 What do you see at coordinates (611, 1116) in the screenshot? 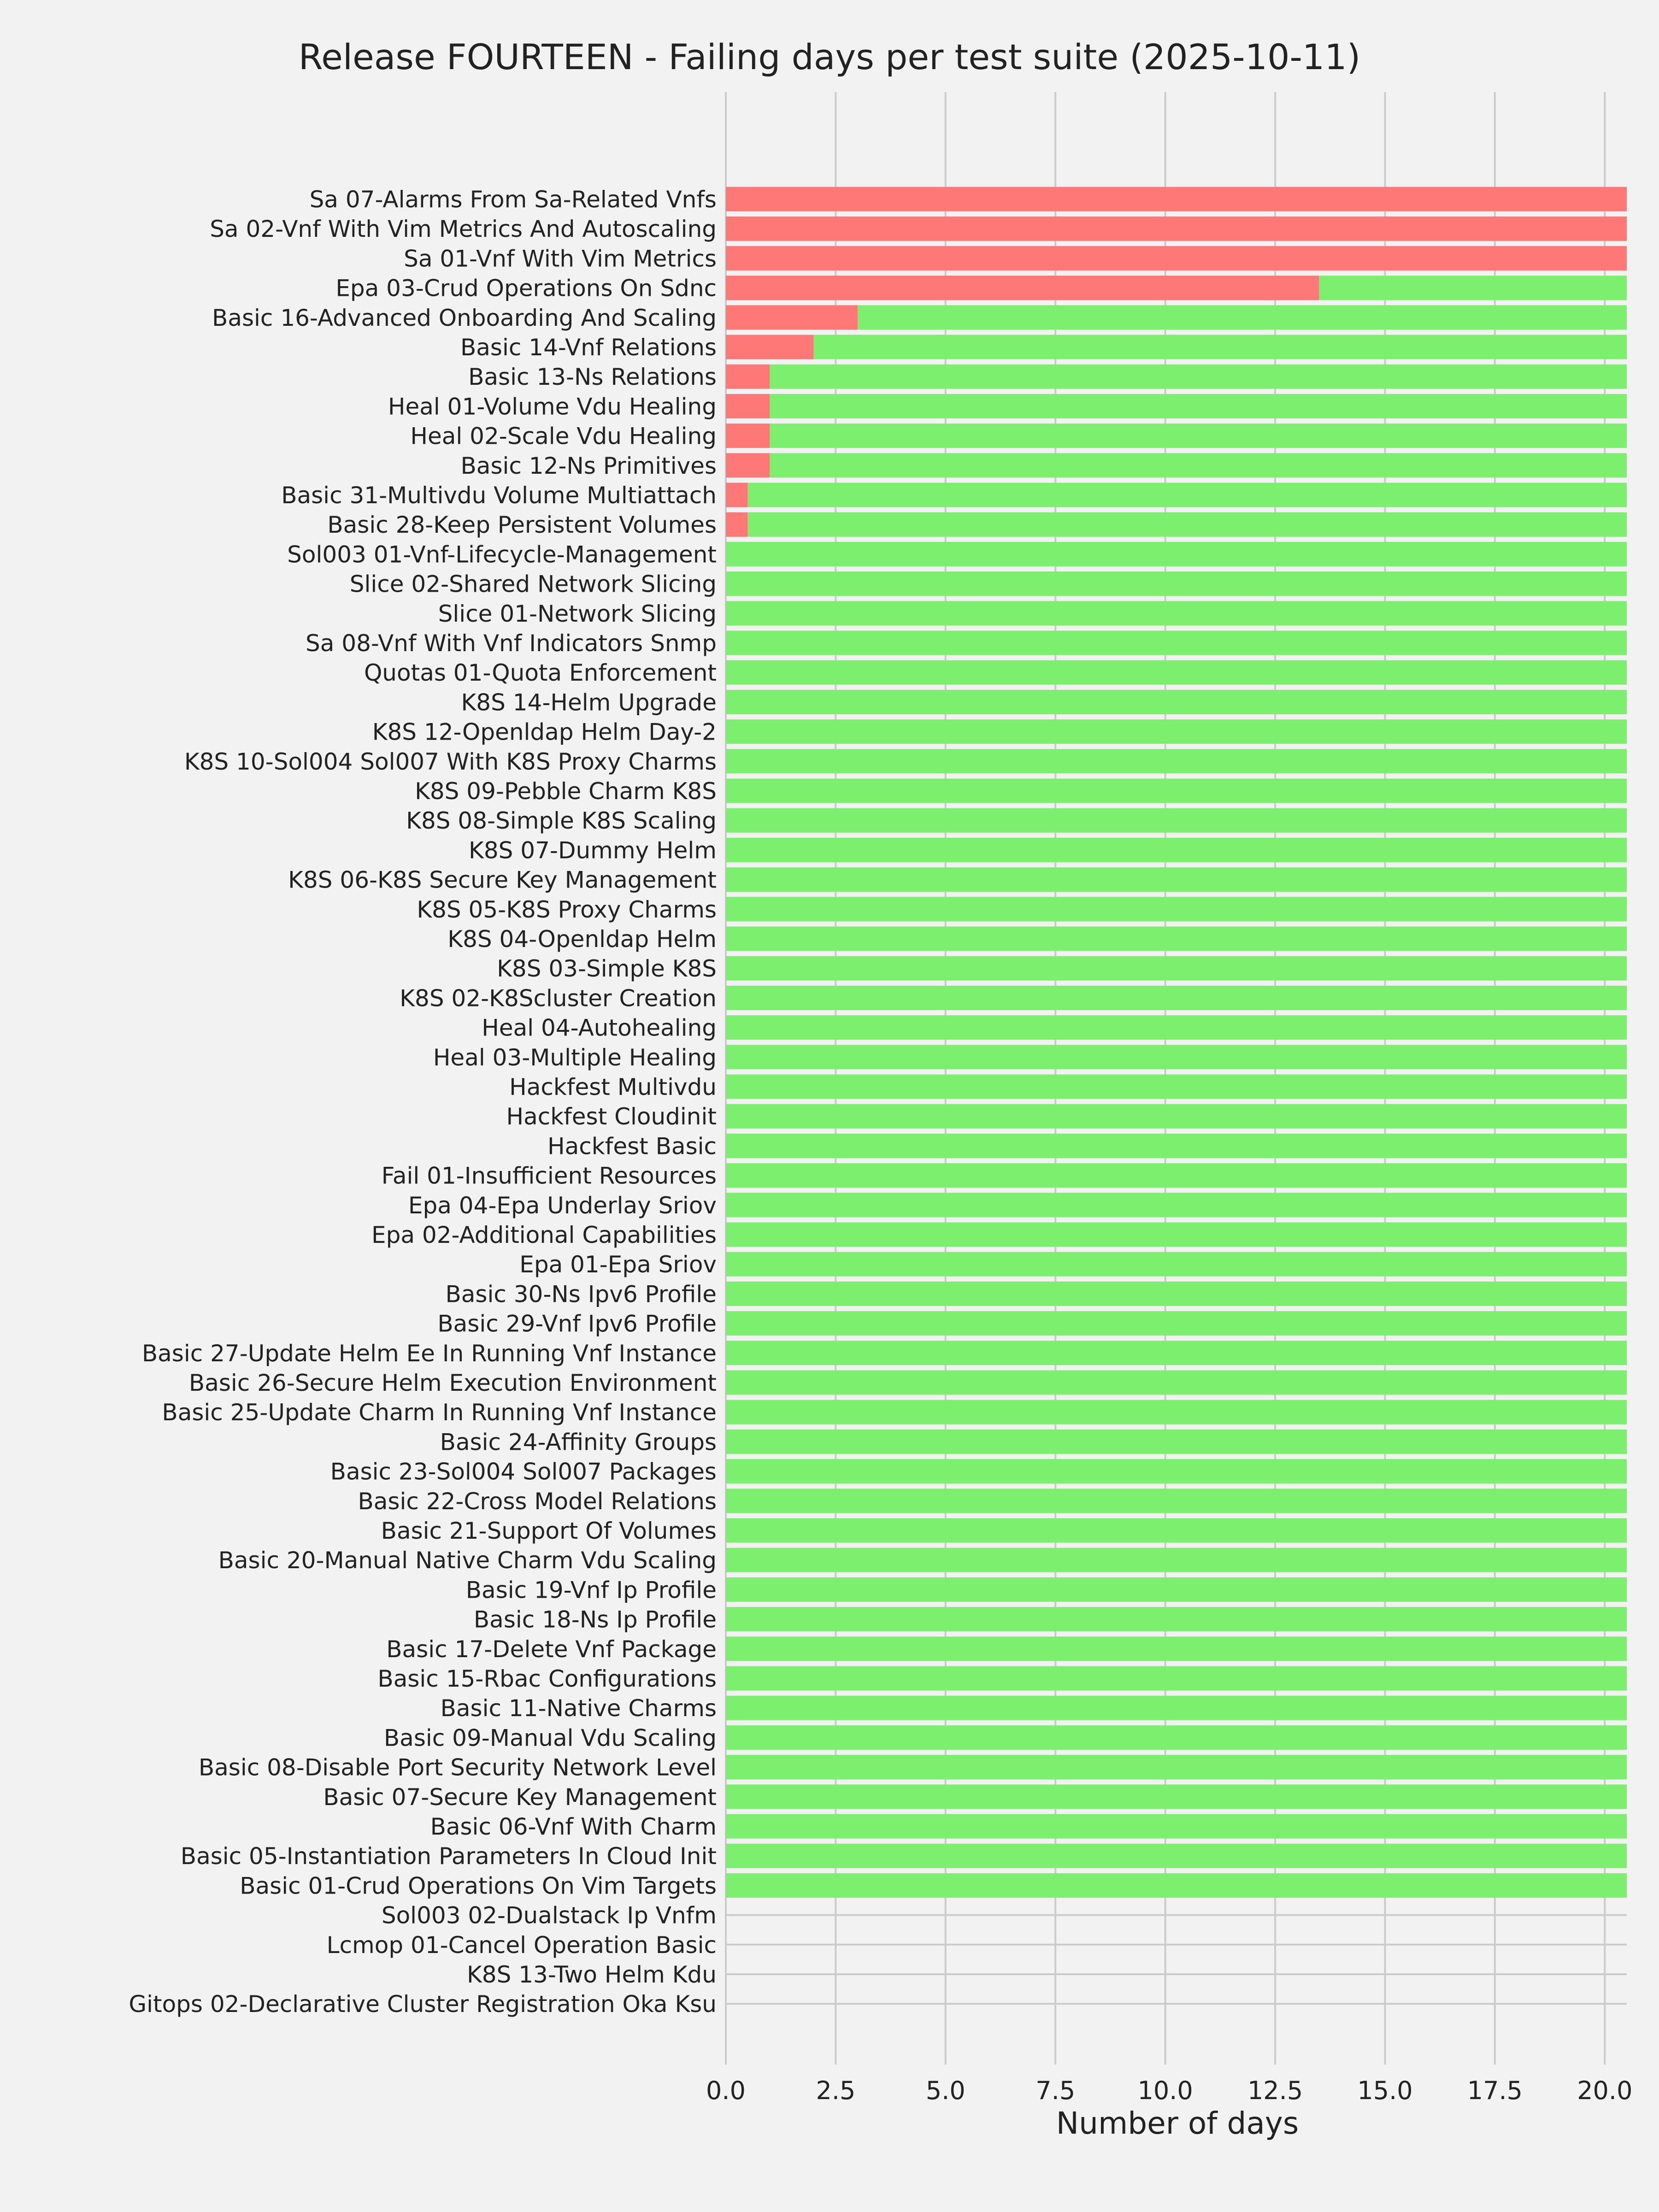
I see `y-tick-label: Hackfest Cloudinit` at bounding box center [611, 1116].